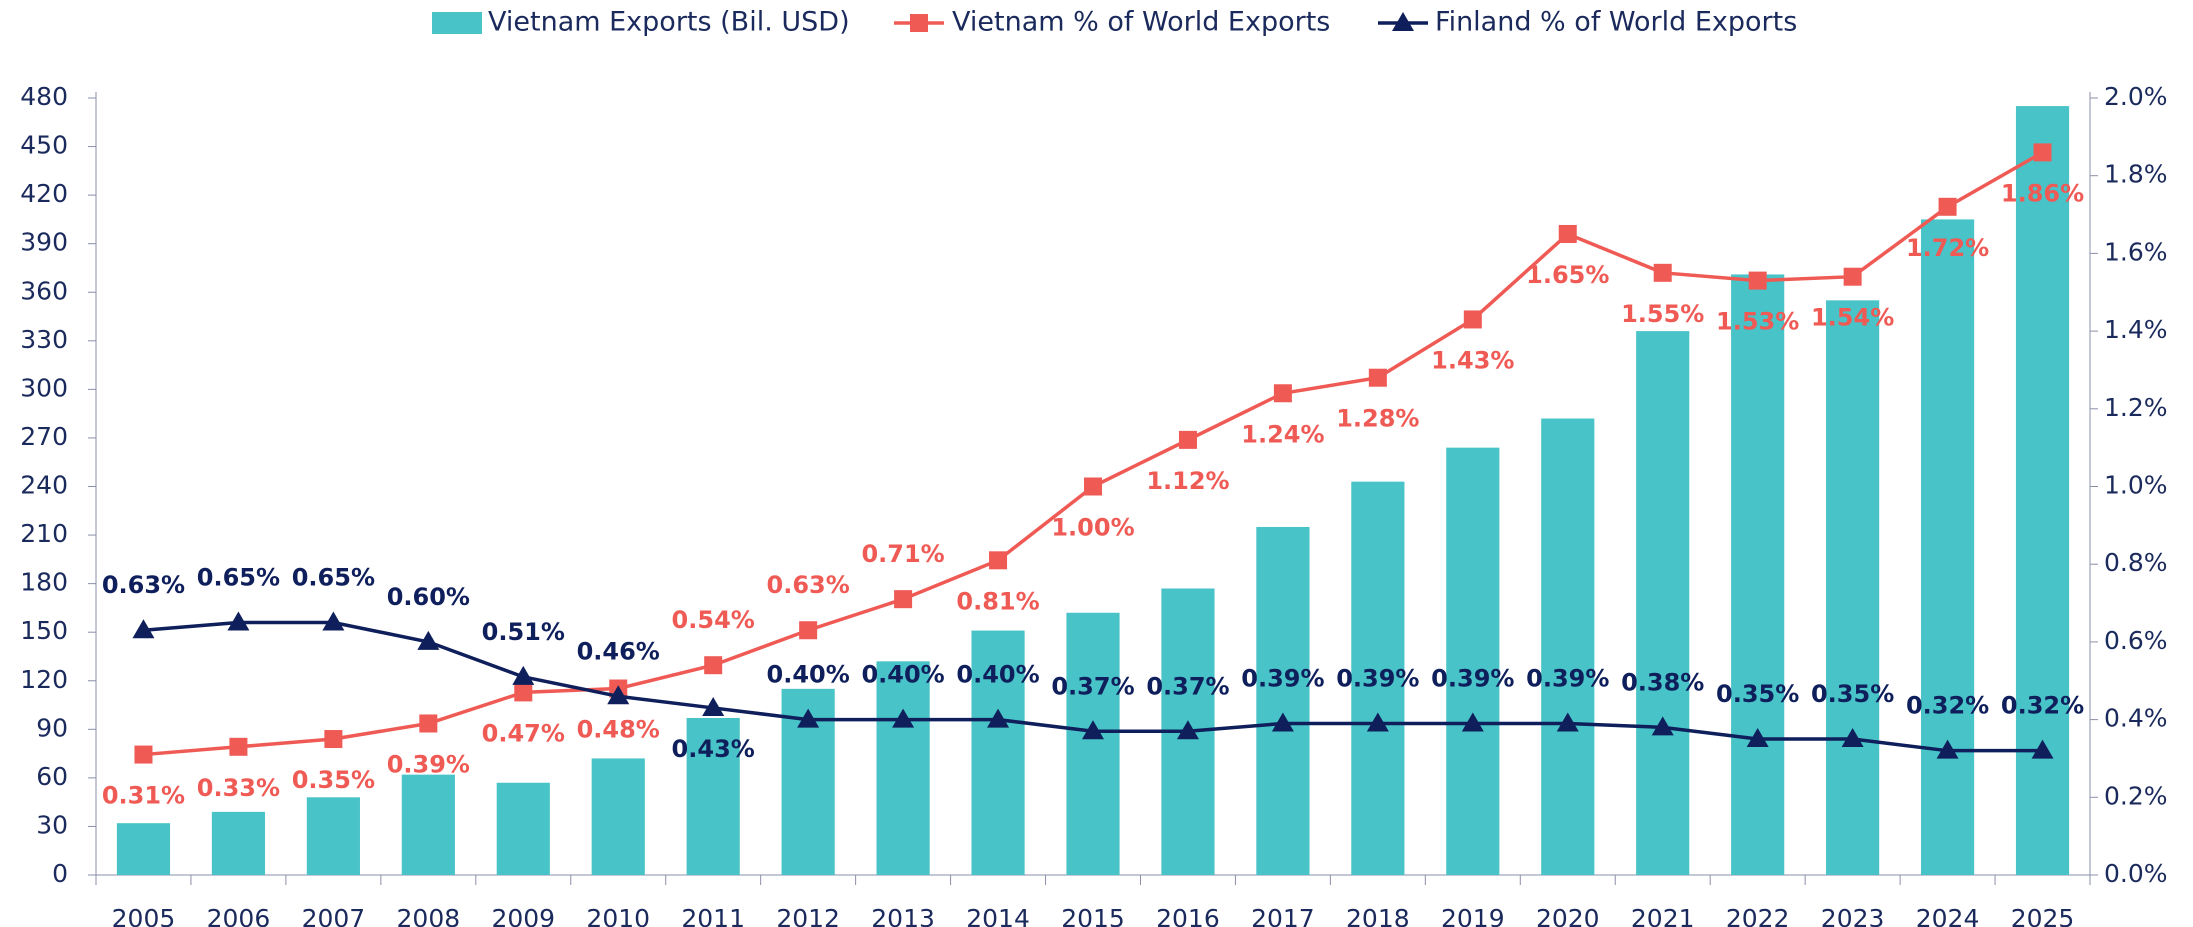 The height and width of the screenshot is (927, 2193). What do you see at coordinates (2136, 795) in the screenshot?
I see `y2-tick-label: 0.2%` at bounding box center [2136, 795].